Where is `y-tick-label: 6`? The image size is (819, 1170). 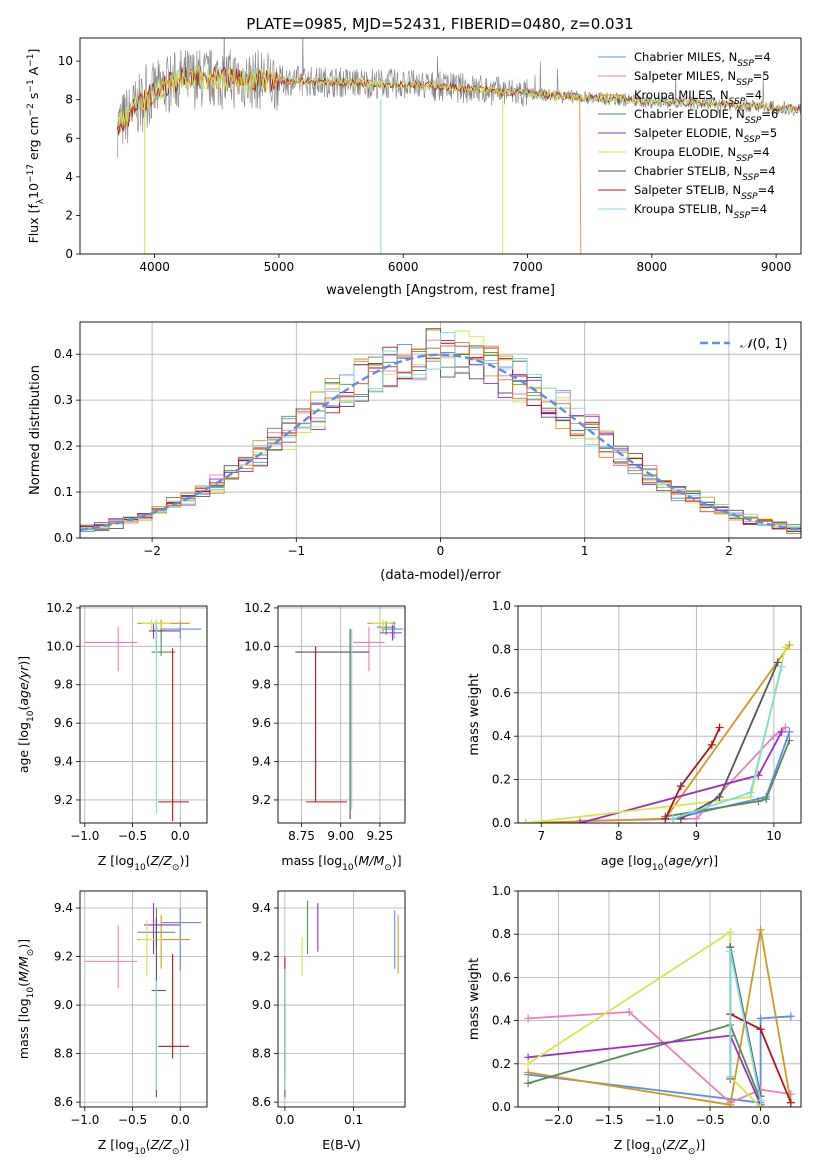 y-tick-label: 6 is located at coordinates (69, 138).